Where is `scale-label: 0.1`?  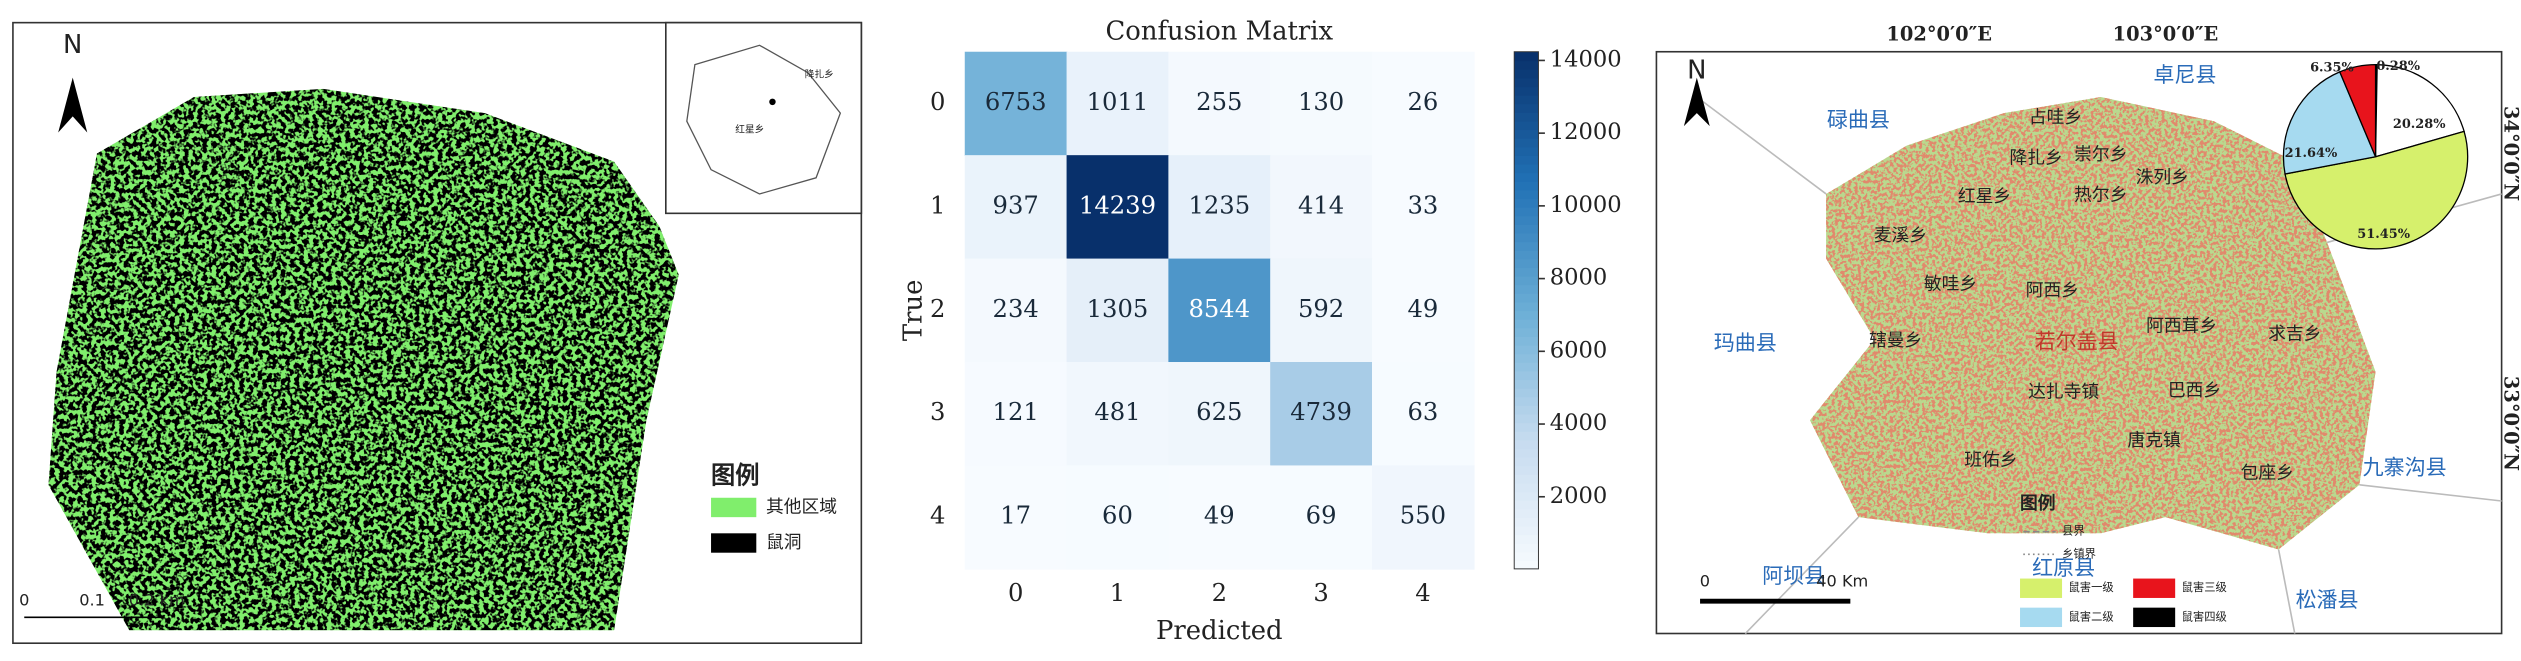 scale-label: 0.1 is located at coordinates (92, 600).